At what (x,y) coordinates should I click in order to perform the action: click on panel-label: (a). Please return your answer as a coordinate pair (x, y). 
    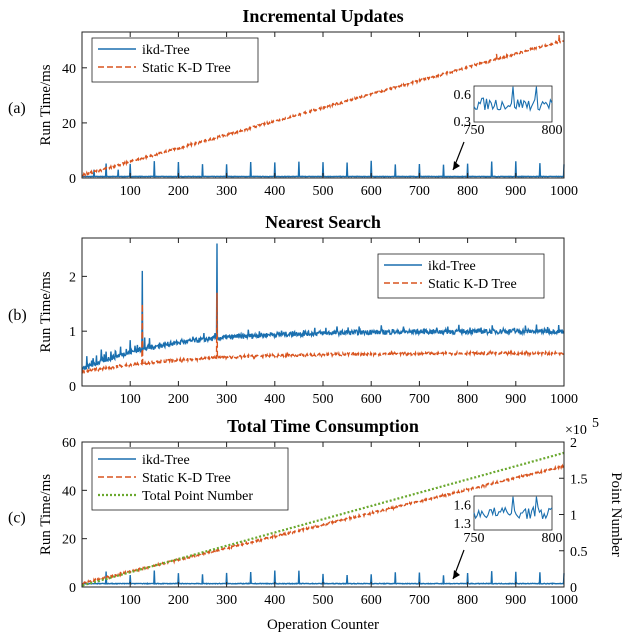
    Looking at the image, I should click on (17, 108).